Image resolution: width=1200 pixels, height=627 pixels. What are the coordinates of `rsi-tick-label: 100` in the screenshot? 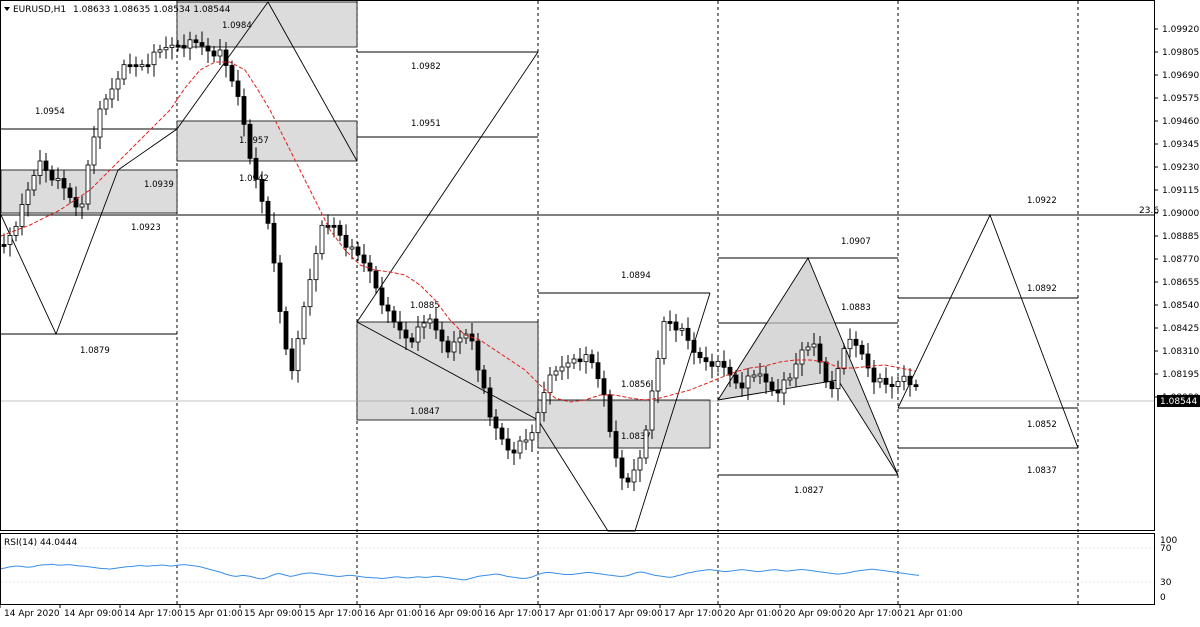 It's located at (1168, 541).